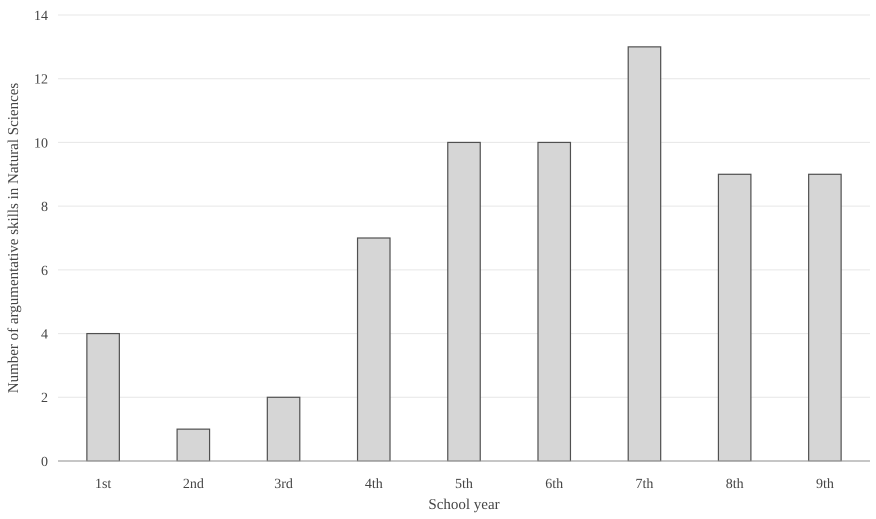  Describe the element at coordinates (464, 484) in the screenshot. I see `x-tick-label: 5th` at that location.